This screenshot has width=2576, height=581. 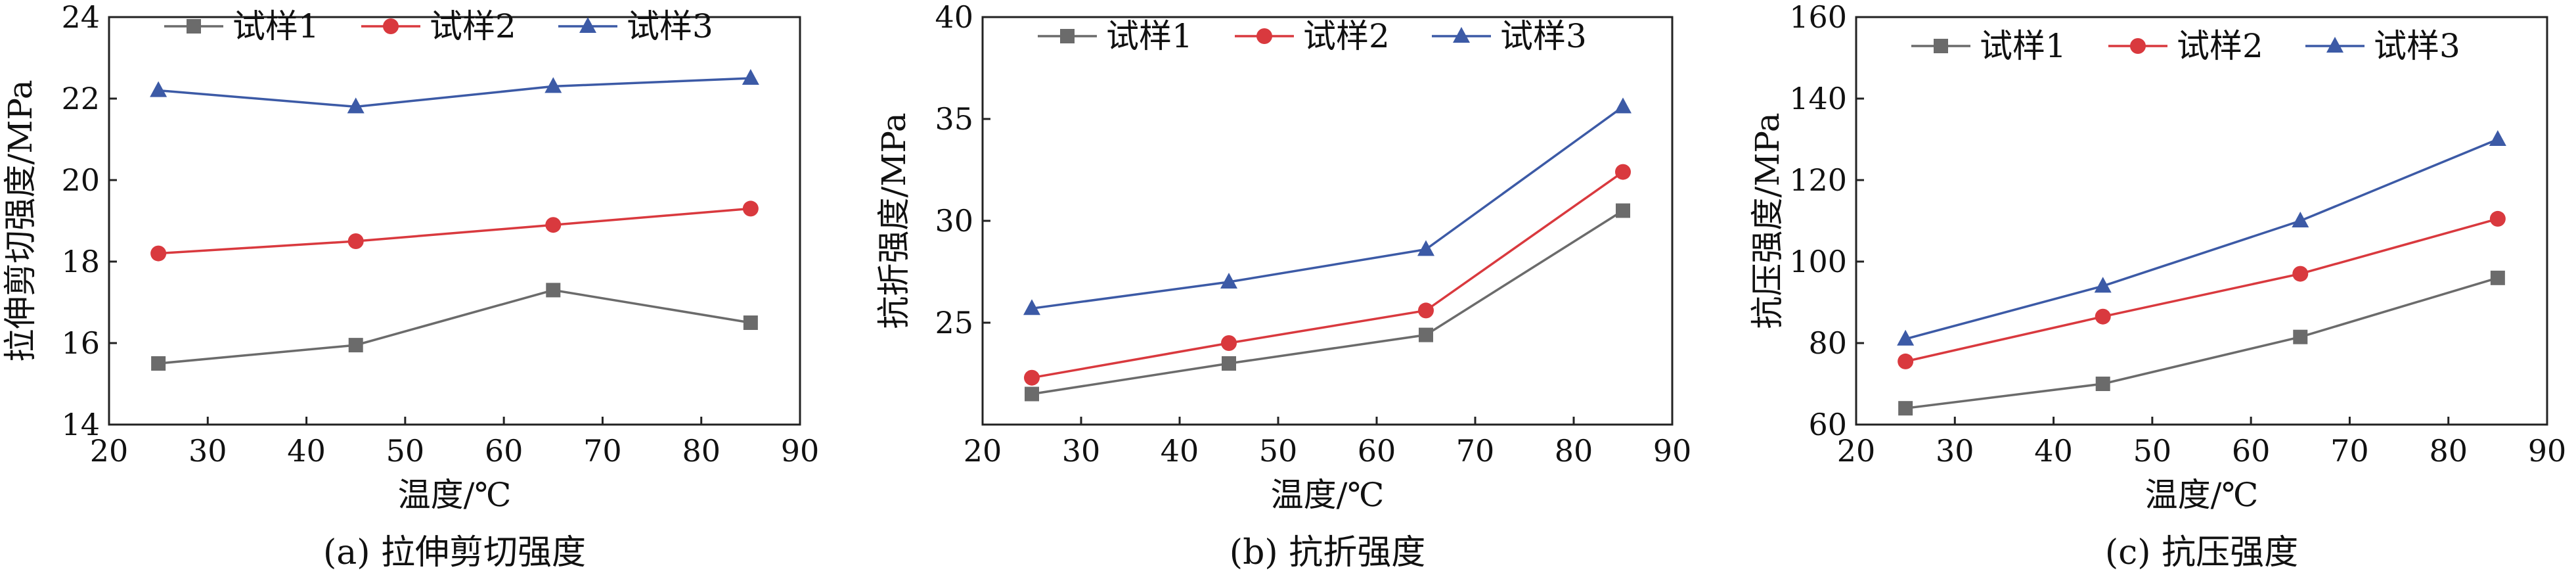 I want to click on y-axis-title: 抗折强度/MPa, so click(x=894, y=220).